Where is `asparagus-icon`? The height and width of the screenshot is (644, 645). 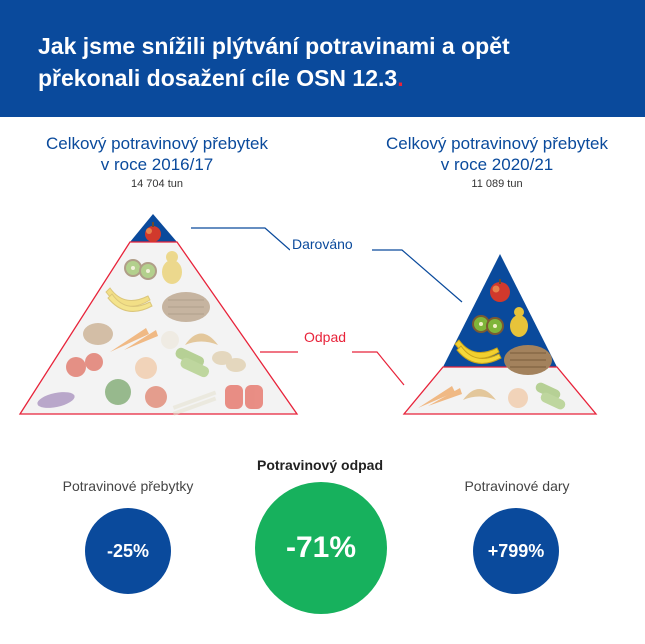 asparagus-icon is located at coordinates (194, 403).